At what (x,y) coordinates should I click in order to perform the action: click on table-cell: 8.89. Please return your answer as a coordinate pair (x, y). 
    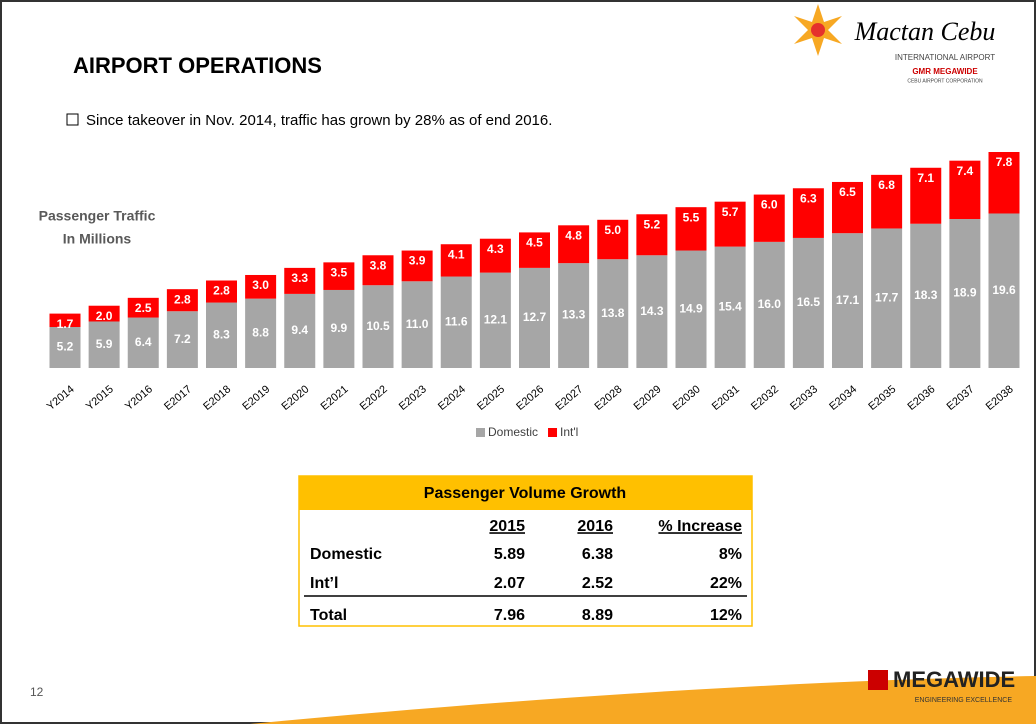
    Looking at the image, I should click on (597, 615).